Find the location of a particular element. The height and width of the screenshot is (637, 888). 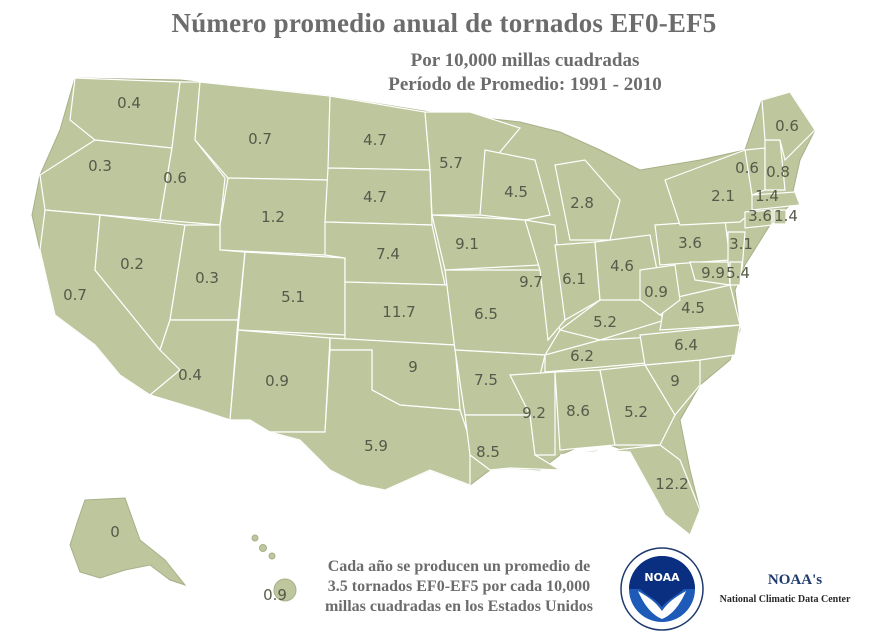

value-ak: 0 is located at coordinates (115, 532).